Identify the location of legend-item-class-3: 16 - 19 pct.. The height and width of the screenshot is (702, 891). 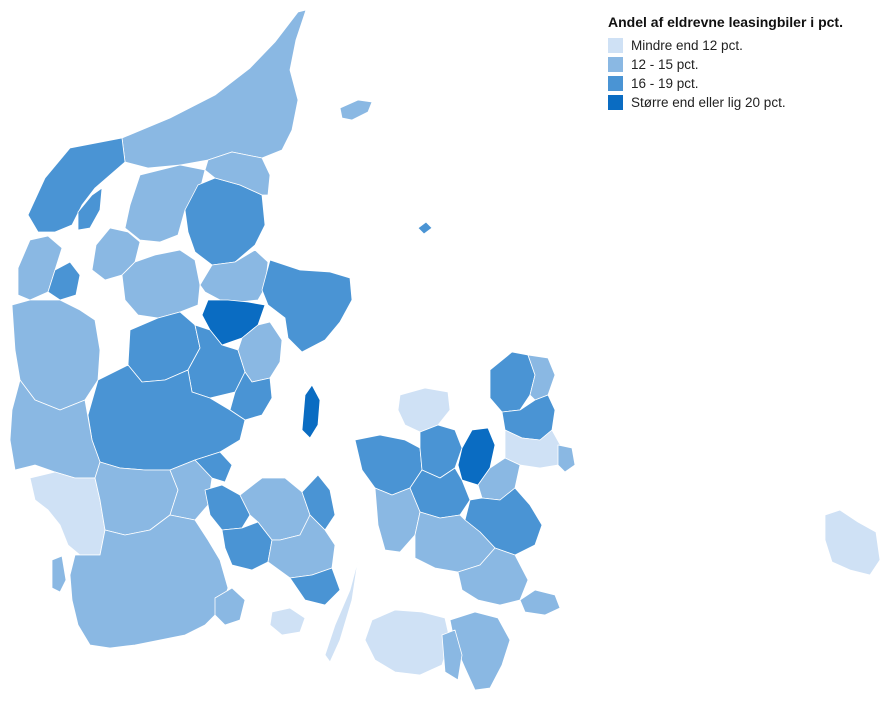
(743, 83).